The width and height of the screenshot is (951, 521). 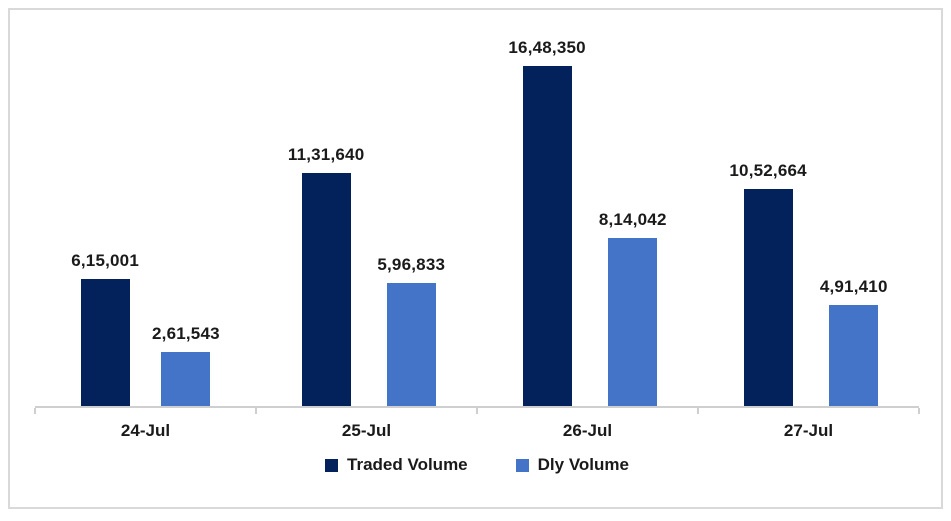 What do you see at coordinates (186, 333) in the screenshot?
I see `data-label: 2,61,543` at bounding box center [186, 333].